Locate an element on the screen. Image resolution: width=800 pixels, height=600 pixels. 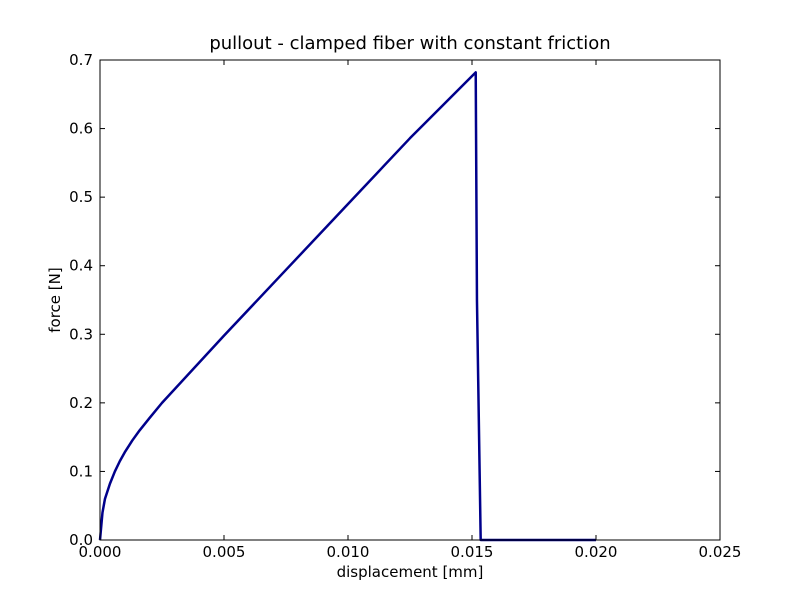
x-tick-label: 0.005 is located at coordinates (224, 552).